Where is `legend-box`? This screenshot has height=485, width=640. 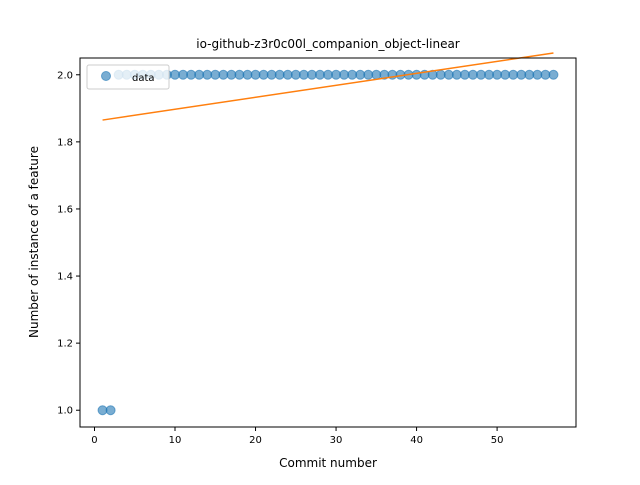 legend-box is located at coordinates (128, 77).